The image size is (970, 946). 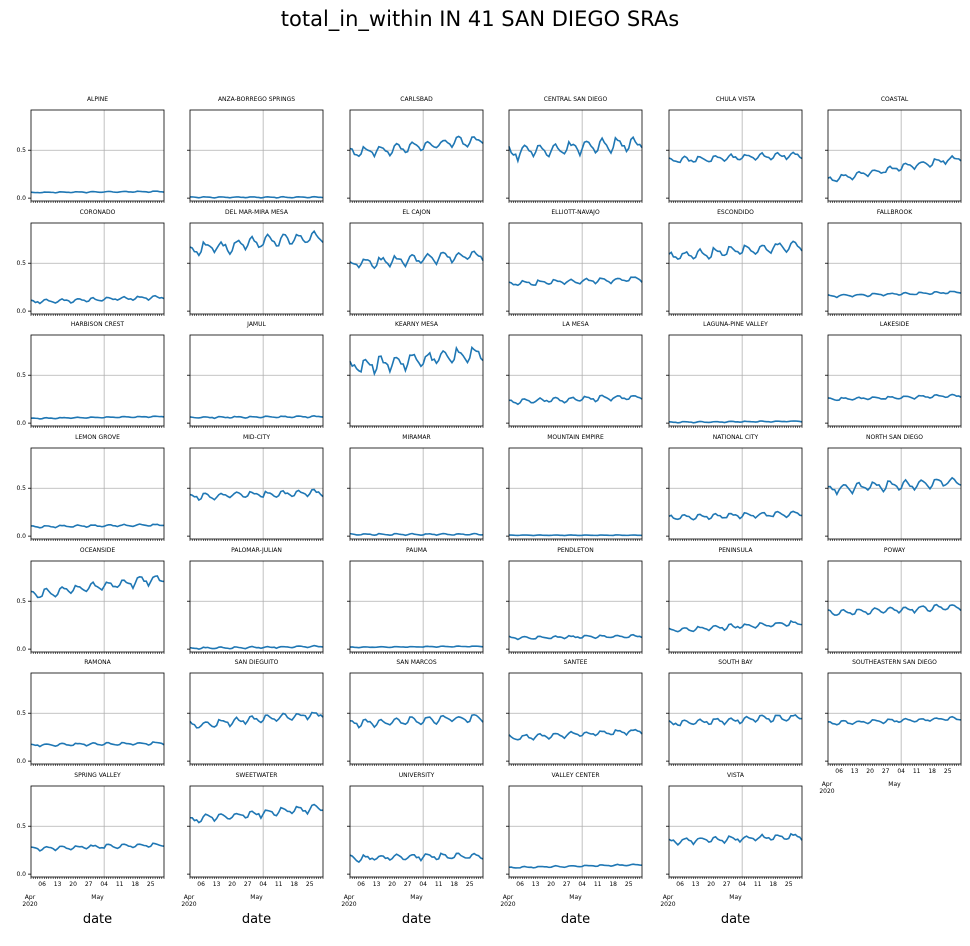 I want to click on panel-oceanside: OCEANSIDE 0.0 0.5, so click(x=90, y=600).